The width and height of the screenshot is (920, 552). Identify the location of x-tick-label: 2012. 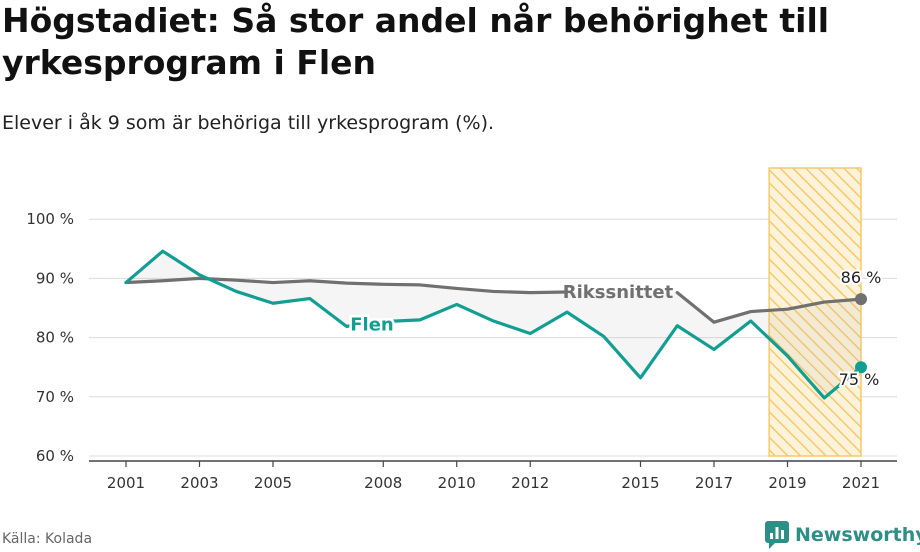
(530, 483).